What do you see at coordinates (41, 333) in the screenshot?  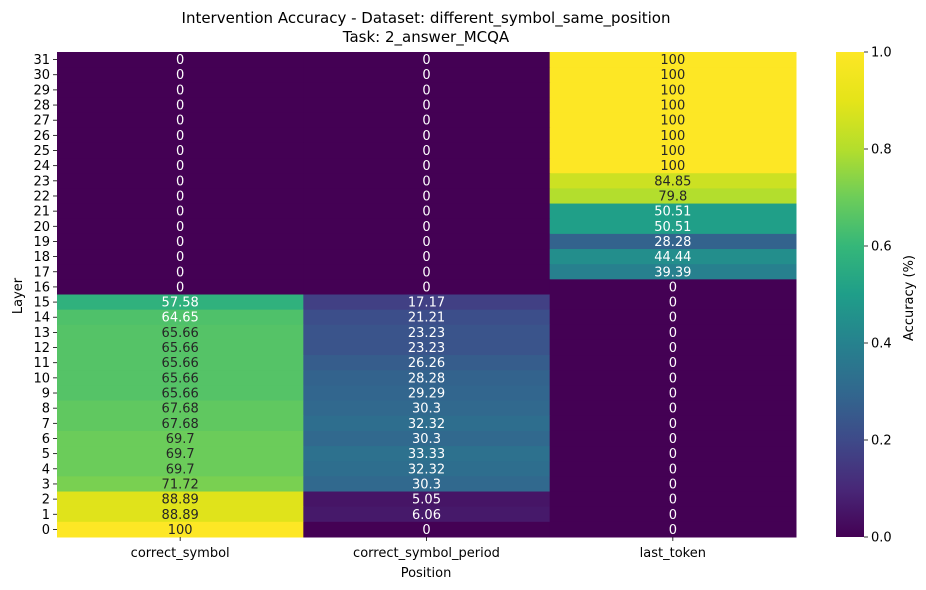 I see `y-tick-label: 13` at bounding box center [41, 333].